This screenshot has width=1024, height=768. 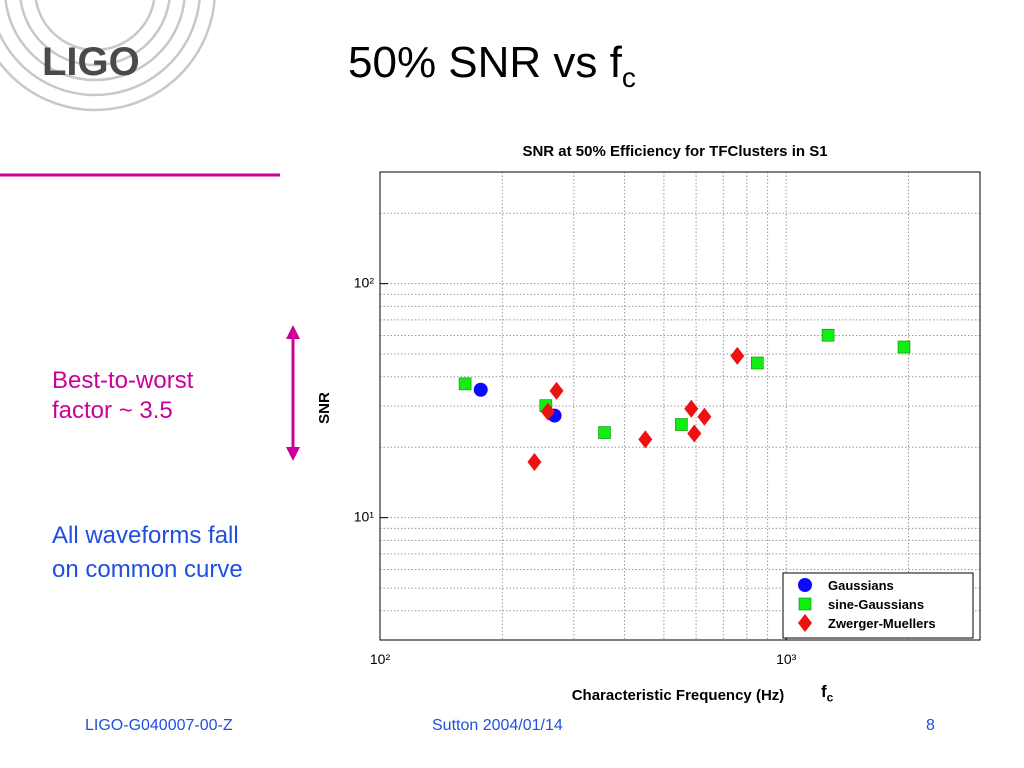 What do you see at coordinates (830, 697) in the screenshot?
I see `annotation-sub: c` at bounding box center [830, 697].